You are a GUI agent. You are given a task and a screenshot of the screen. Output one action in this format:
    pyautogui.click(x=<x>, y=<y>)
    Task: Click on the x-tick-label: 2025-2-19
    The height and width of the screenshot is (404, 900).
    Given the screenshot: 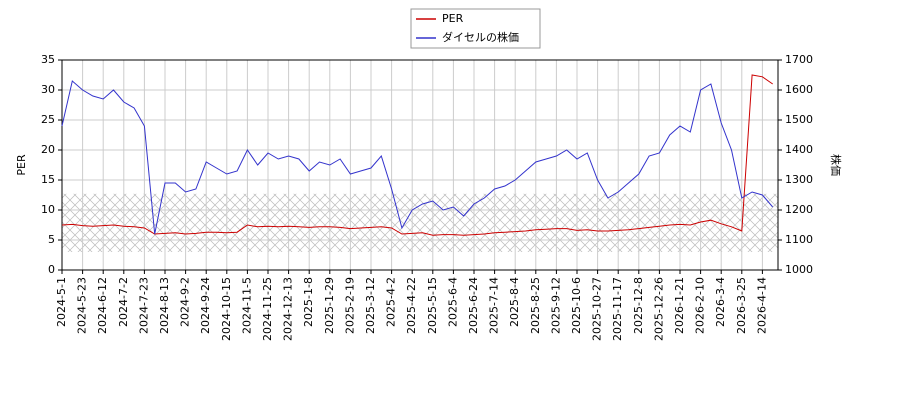 What is the action you would take?
    pyautogui.click(x=349, y=305)
    